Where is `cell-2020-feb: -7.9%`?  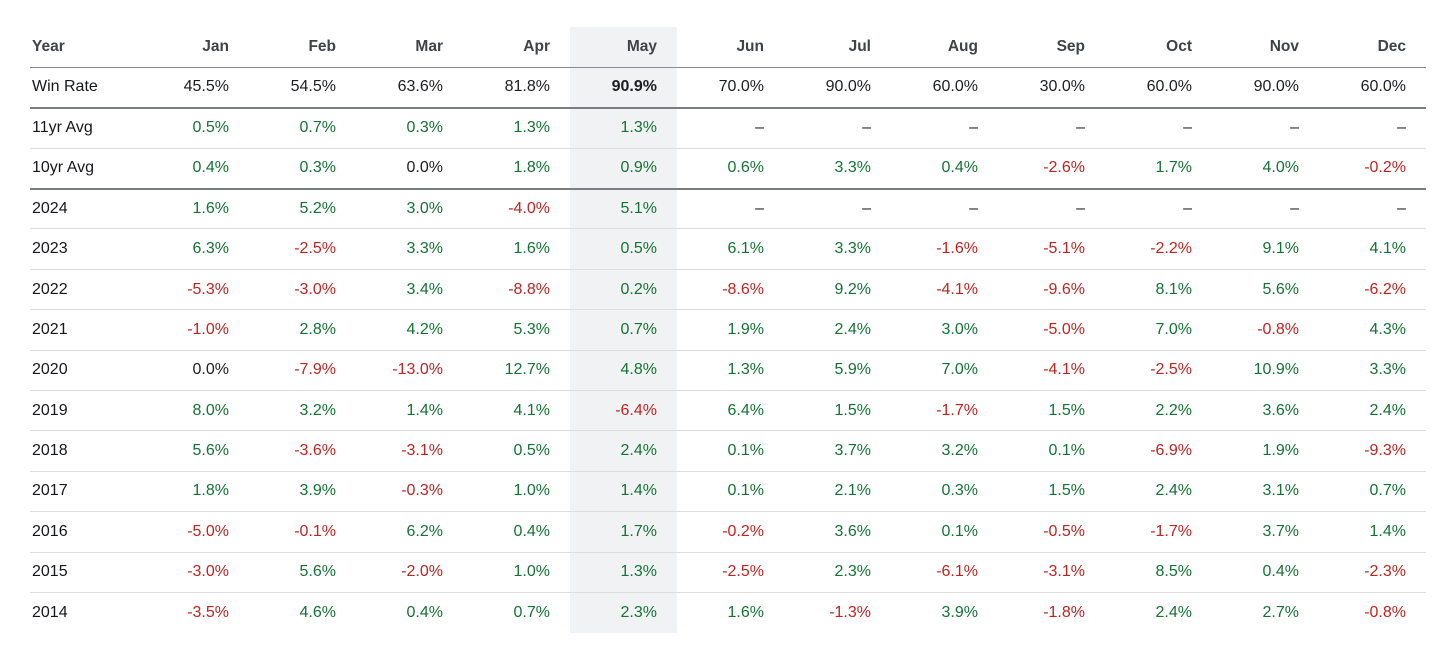
cell-2020-feb: -7.9% is located at coordinates (302, 371).